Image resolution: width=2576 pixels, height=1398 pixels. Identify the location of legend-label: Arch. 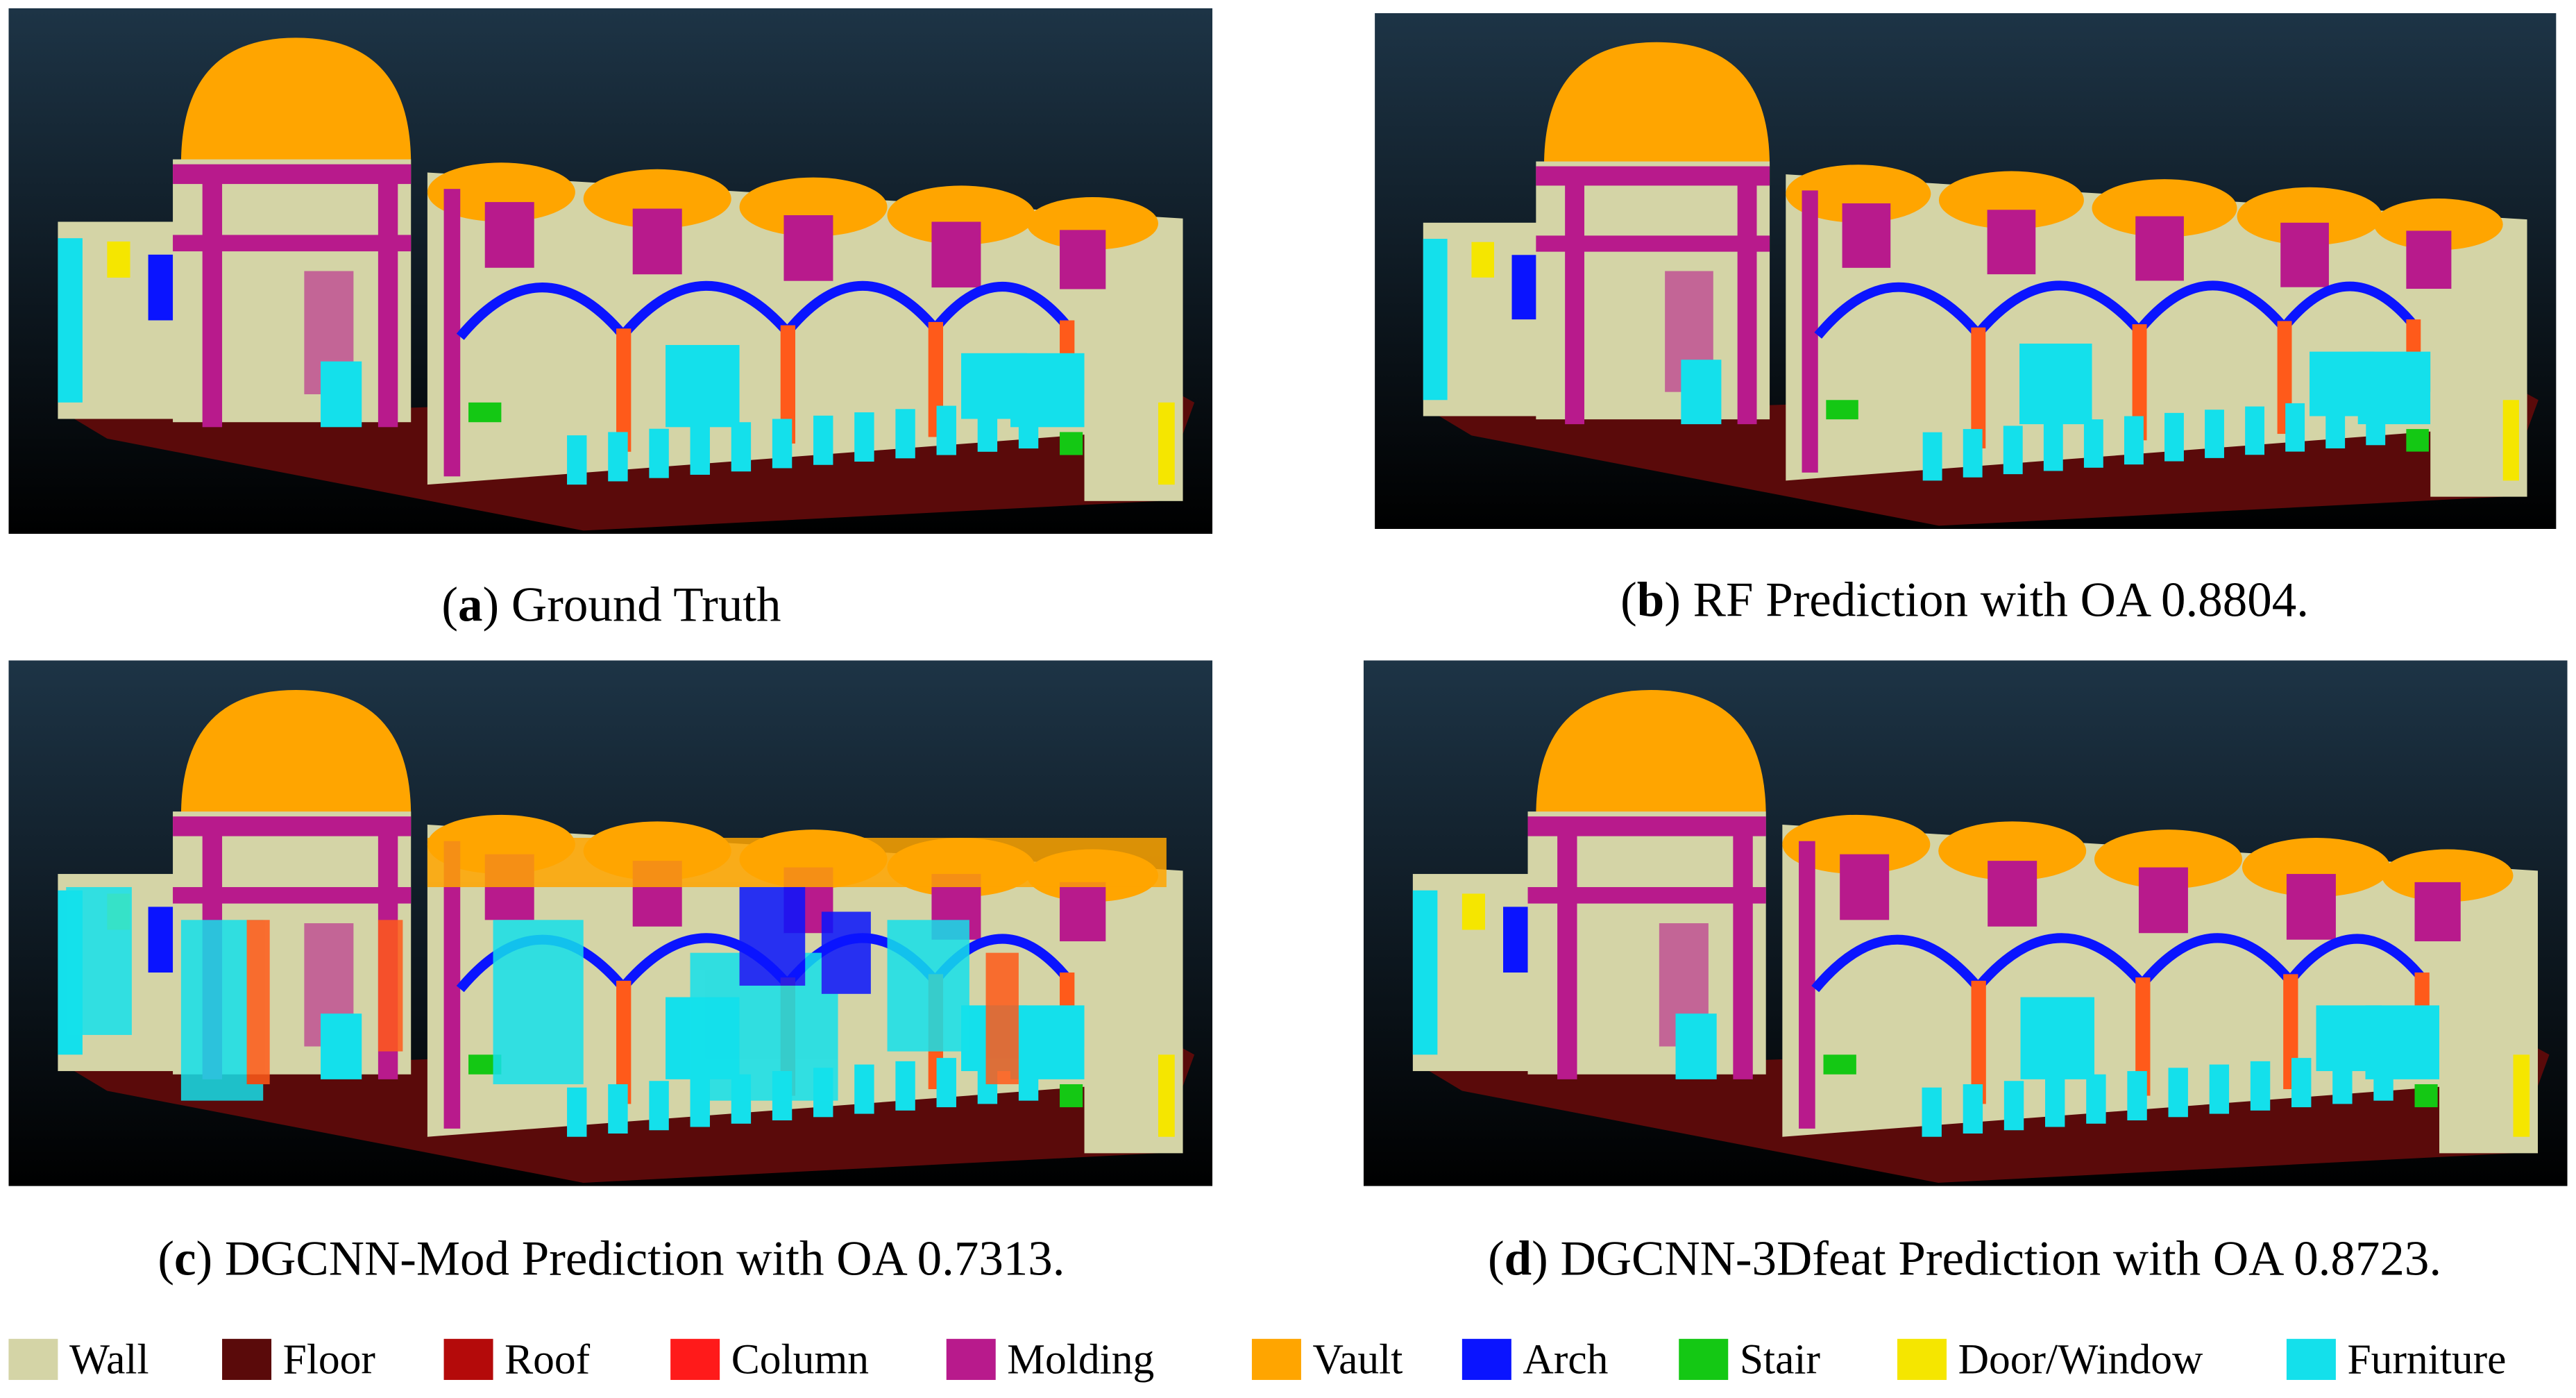
(1565, 1360).